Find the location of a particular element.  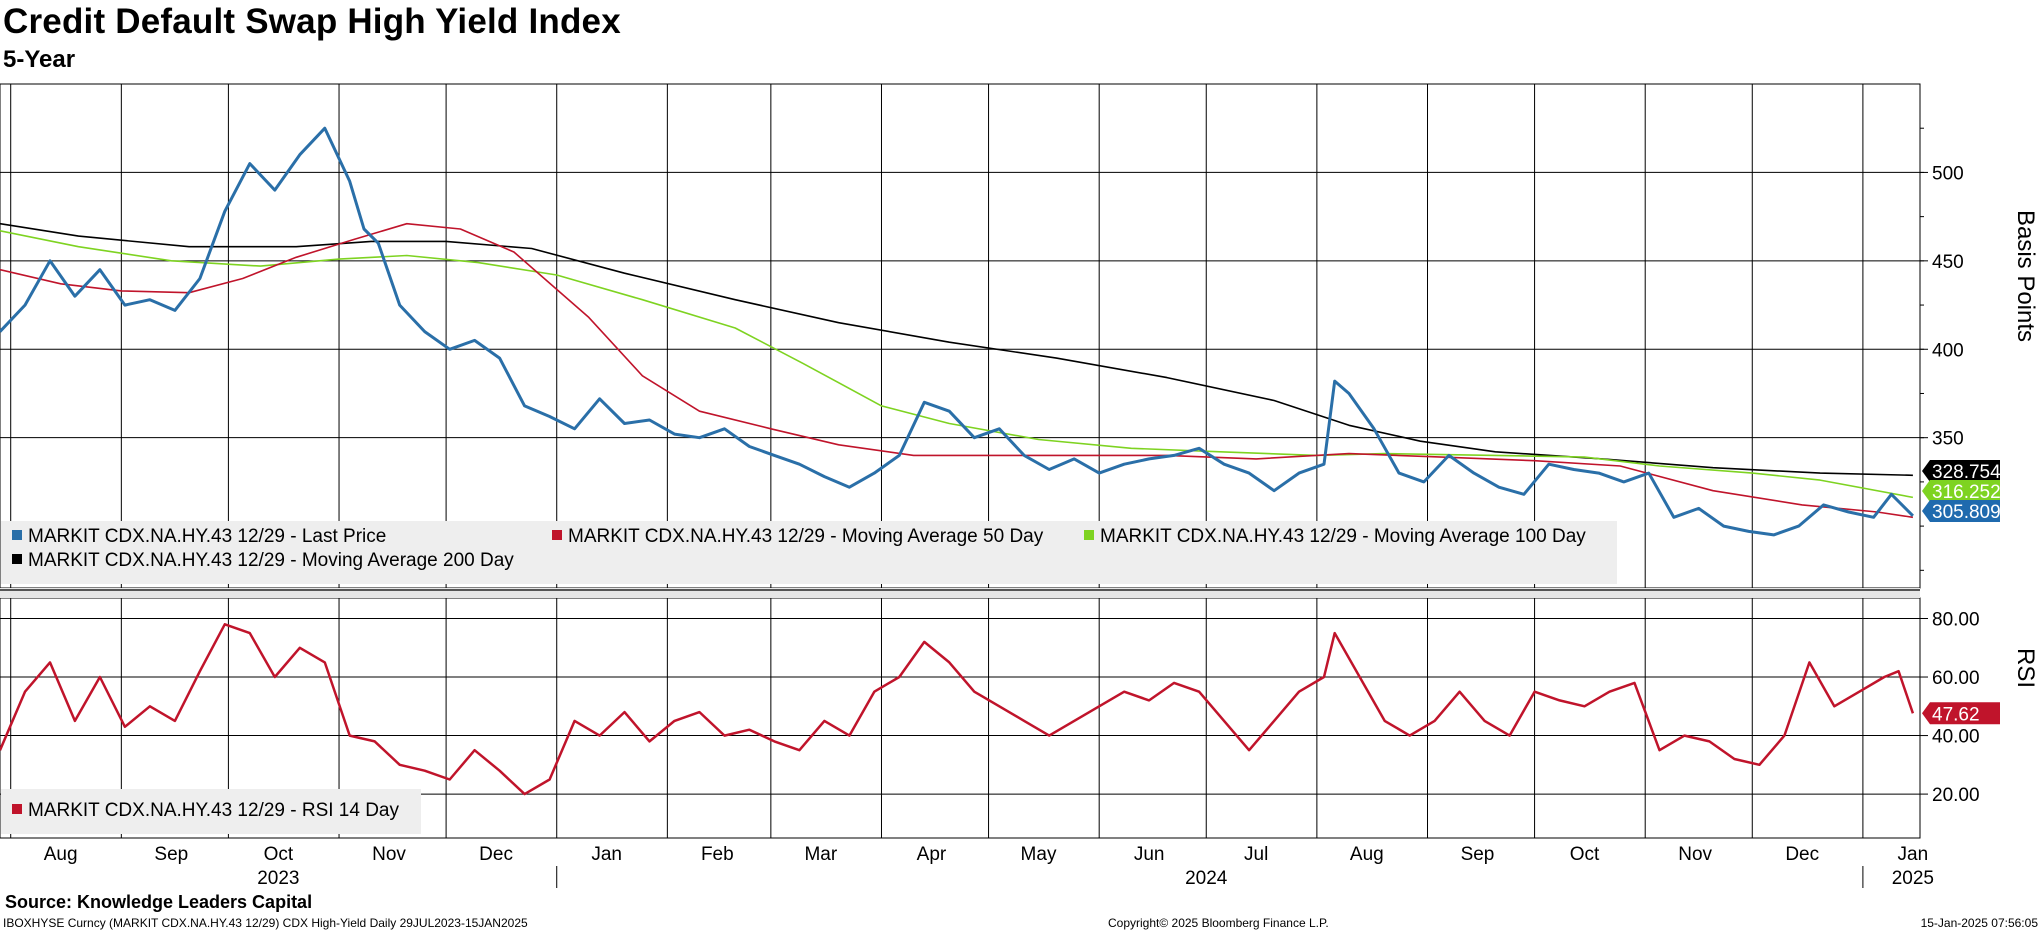

y-tick-label: 20.00 is located at coordinates (1956, 795).